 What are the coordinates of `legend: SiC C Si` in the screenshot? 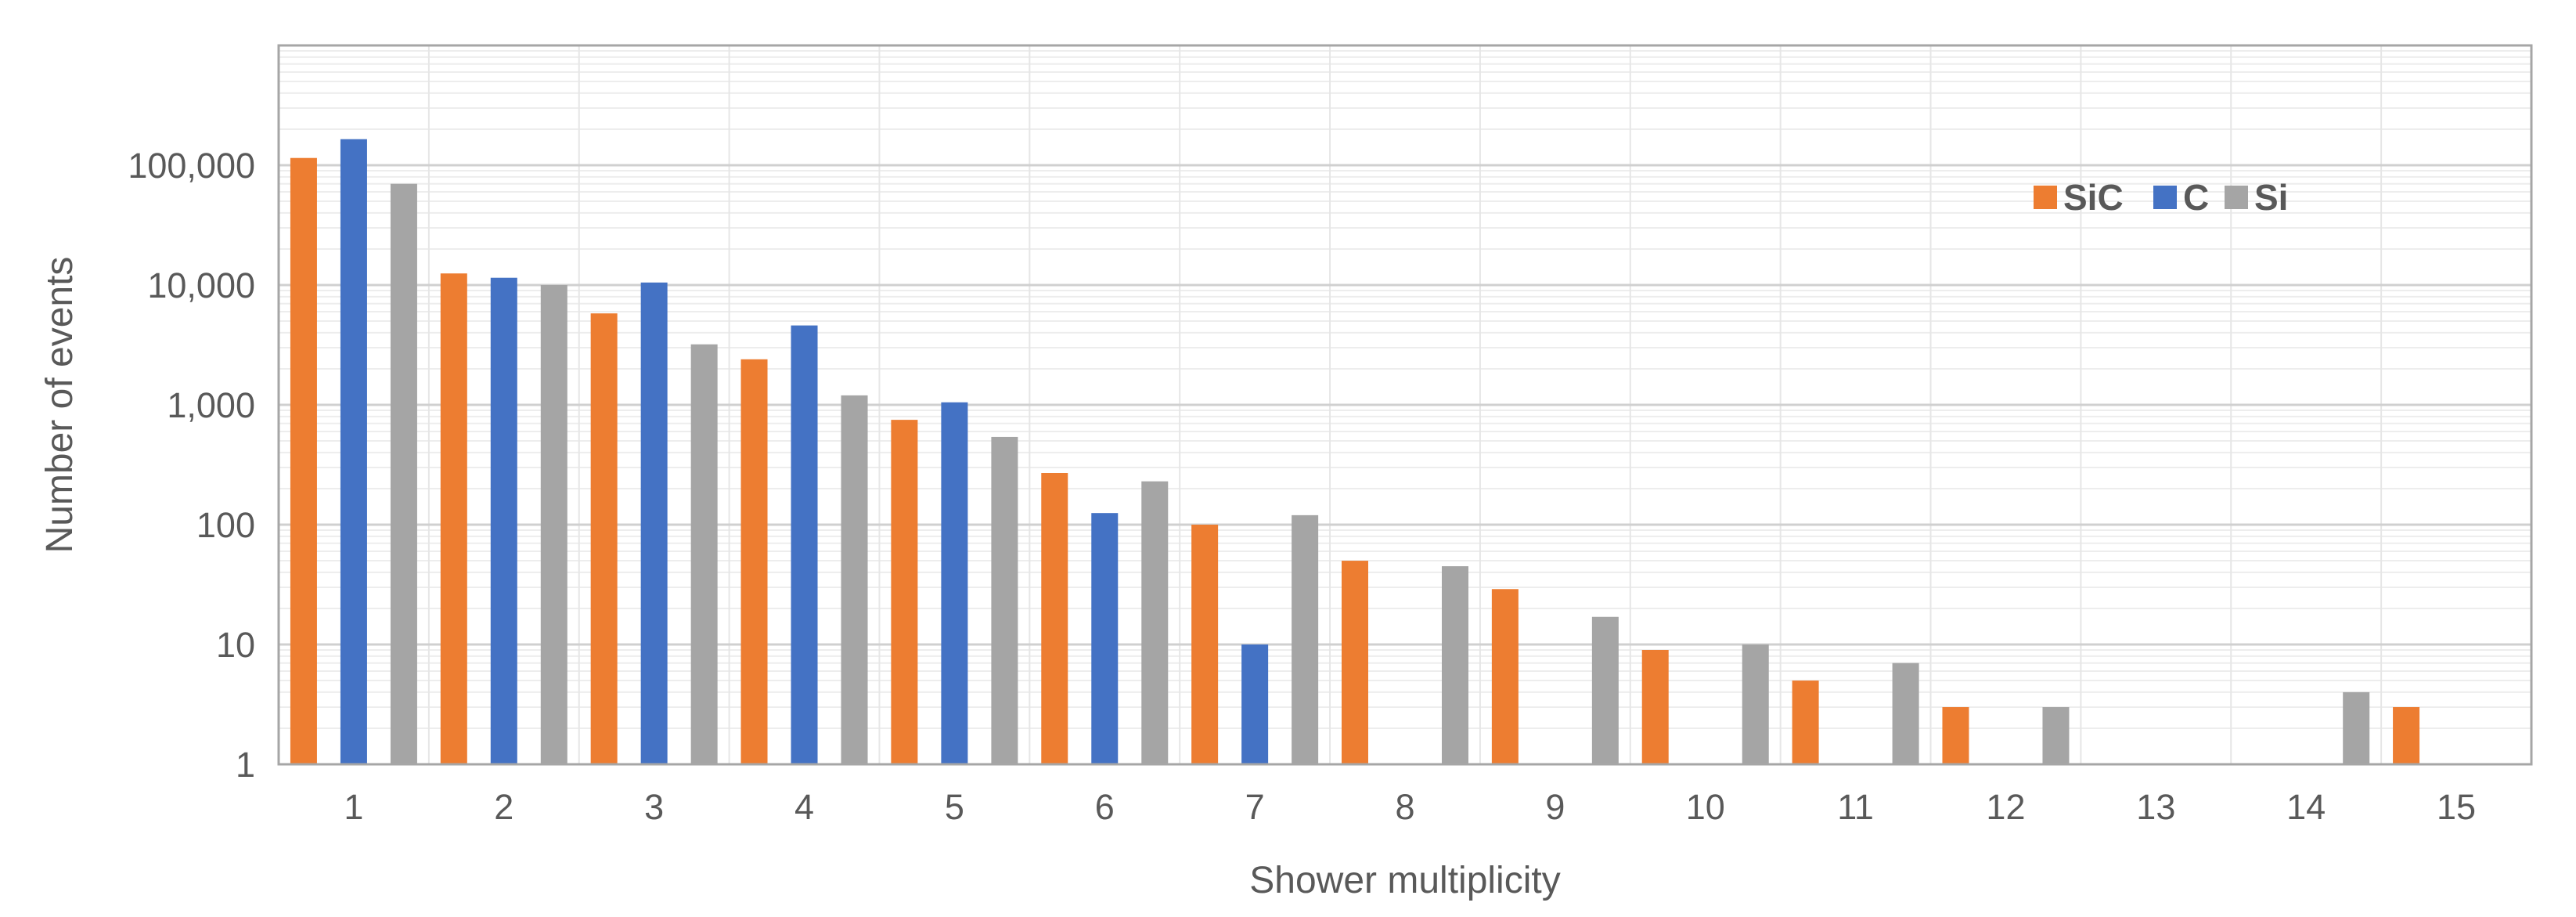 It's located at (2161, 197).